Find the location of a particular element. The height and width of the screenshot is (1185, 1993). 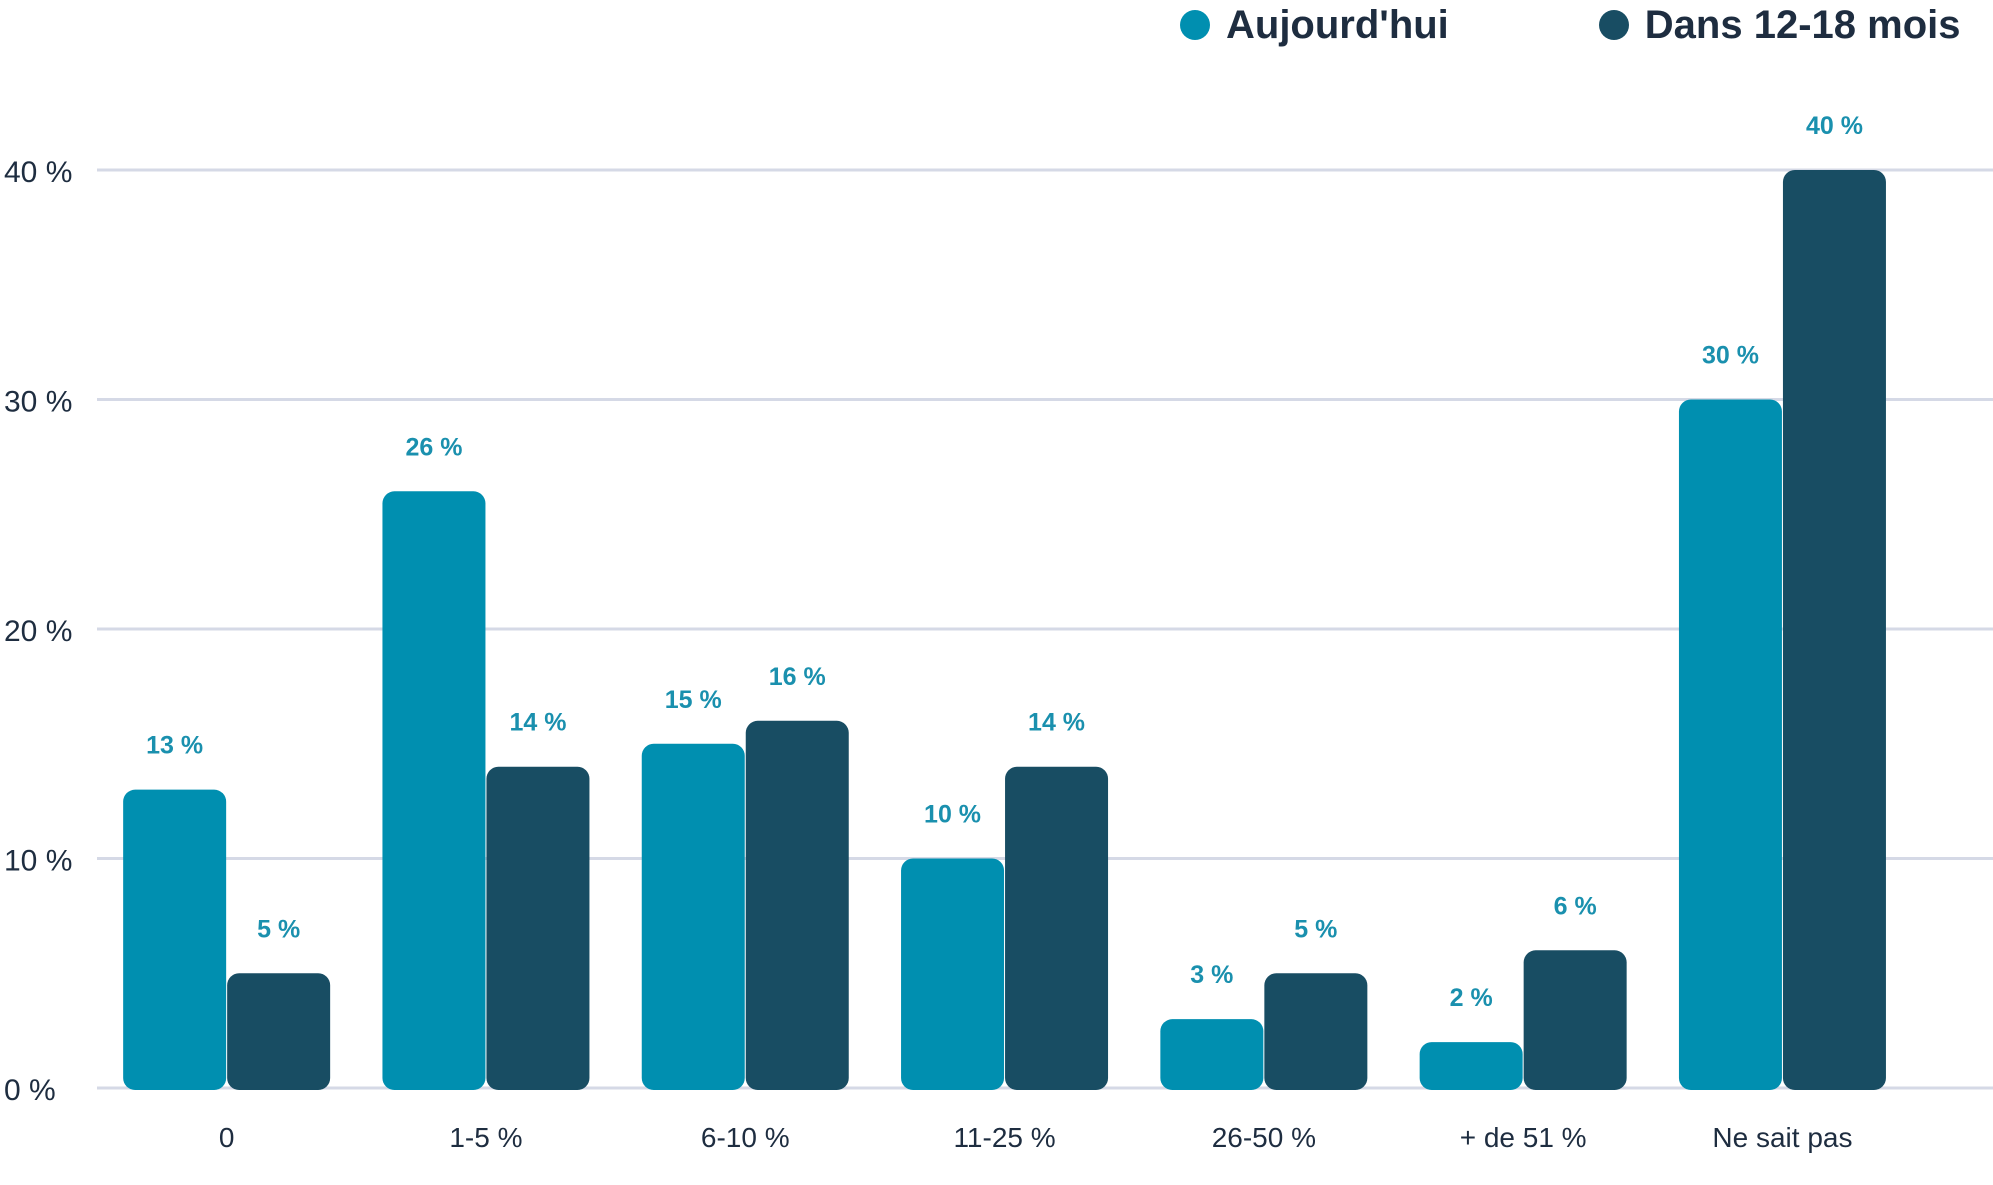

legend-label-aujourdhui: Aujourd'hui is located at coordinates (1337, 24).